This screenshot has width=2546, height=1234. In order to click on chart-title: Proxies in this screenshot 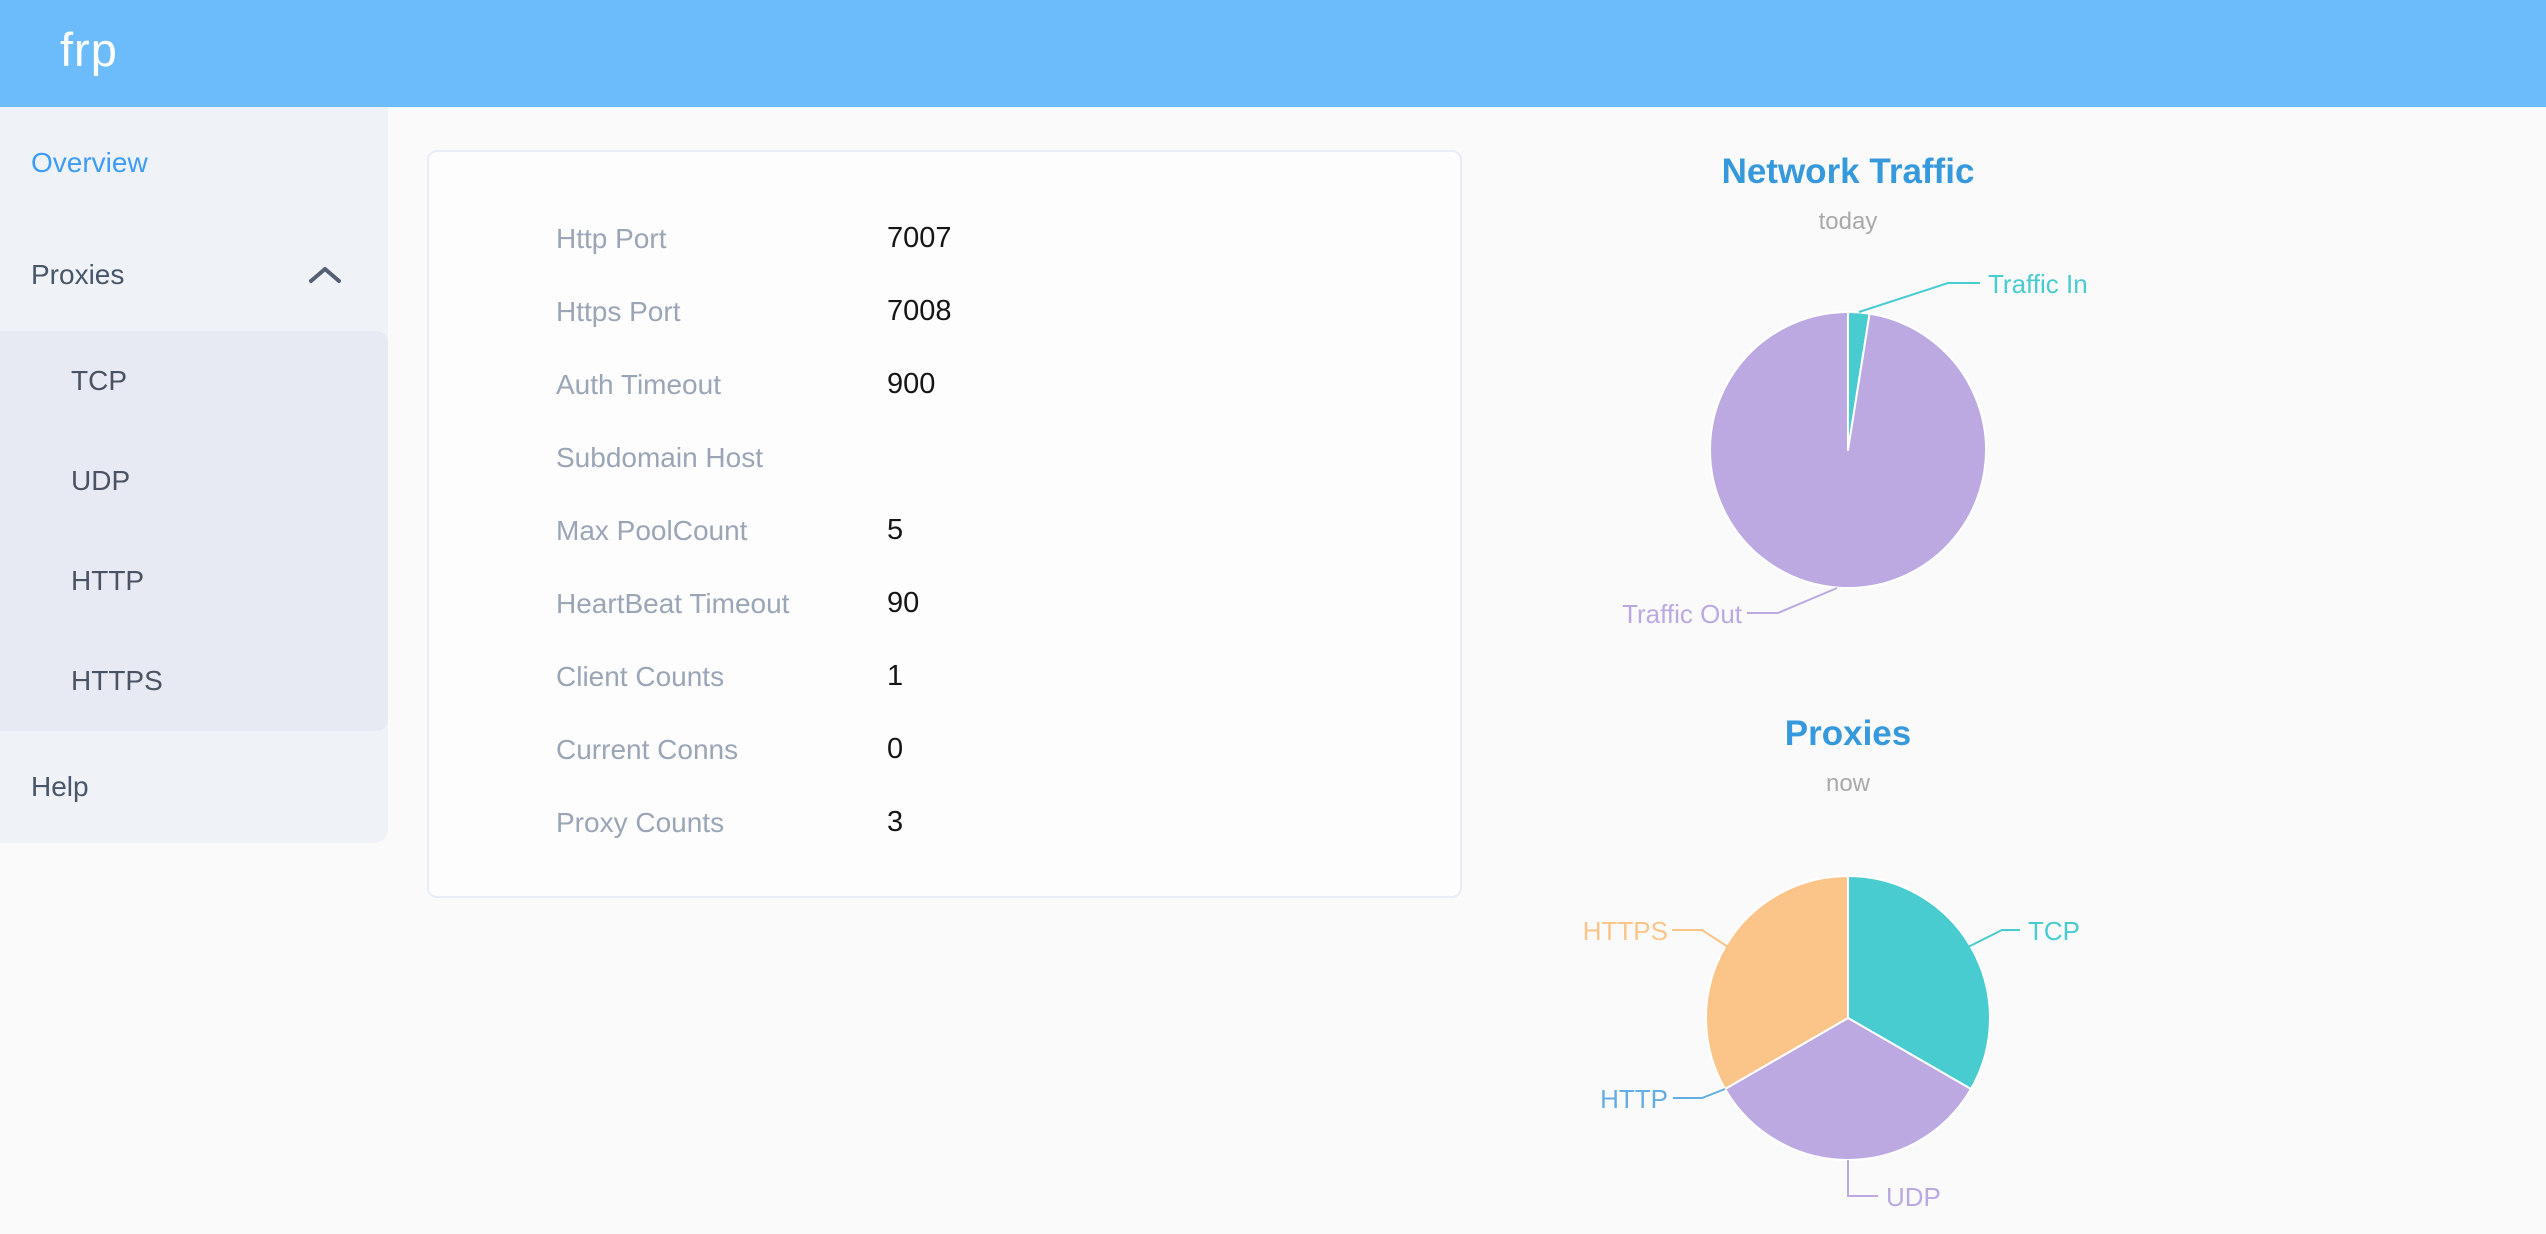, I will do `click(1848, 733)`.